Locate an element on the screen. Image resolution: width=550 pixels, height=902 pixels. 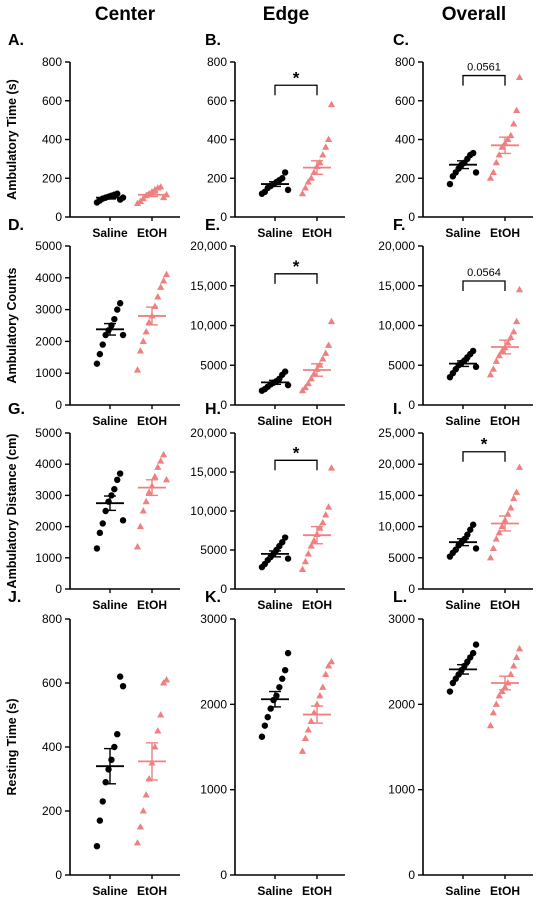
y-tick-label: 400 is located at coordinates (52, 140).